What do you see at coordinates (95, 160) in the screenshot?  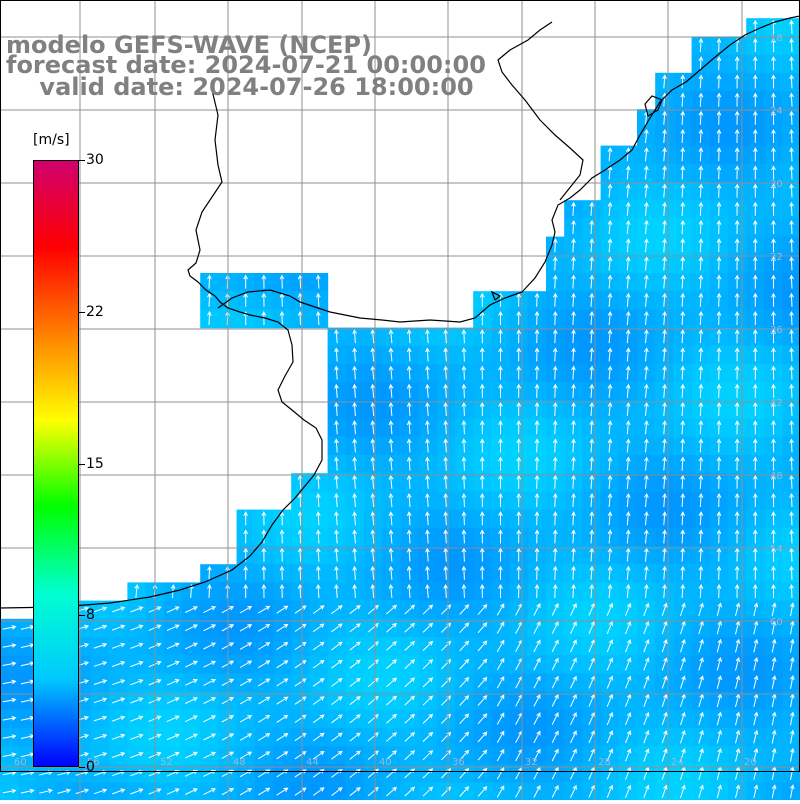 I see `colorbar-tick-label: 30` at bounding box center [95, 160].